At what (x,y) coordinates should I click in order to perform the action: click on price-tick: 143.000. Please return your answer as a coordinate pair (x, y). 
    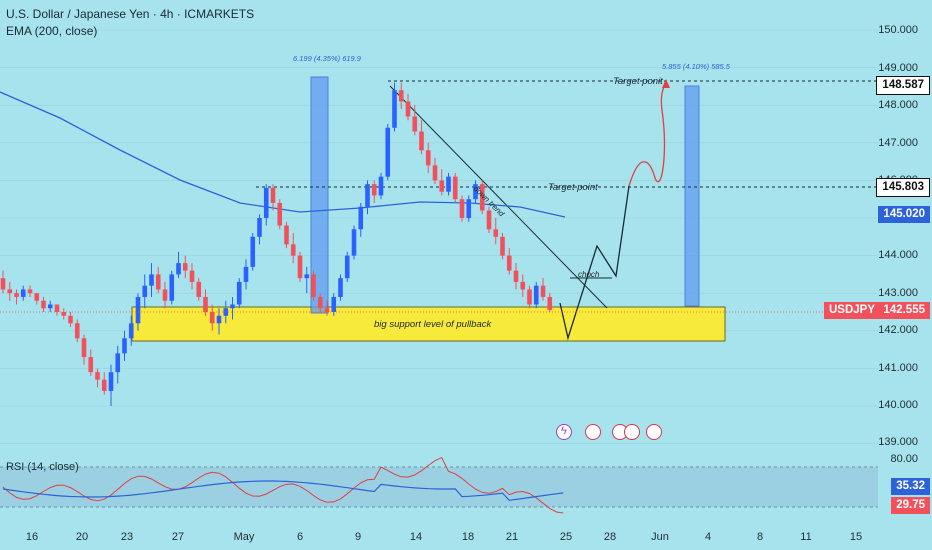
    Looking at the image, I should click on (898, 293).